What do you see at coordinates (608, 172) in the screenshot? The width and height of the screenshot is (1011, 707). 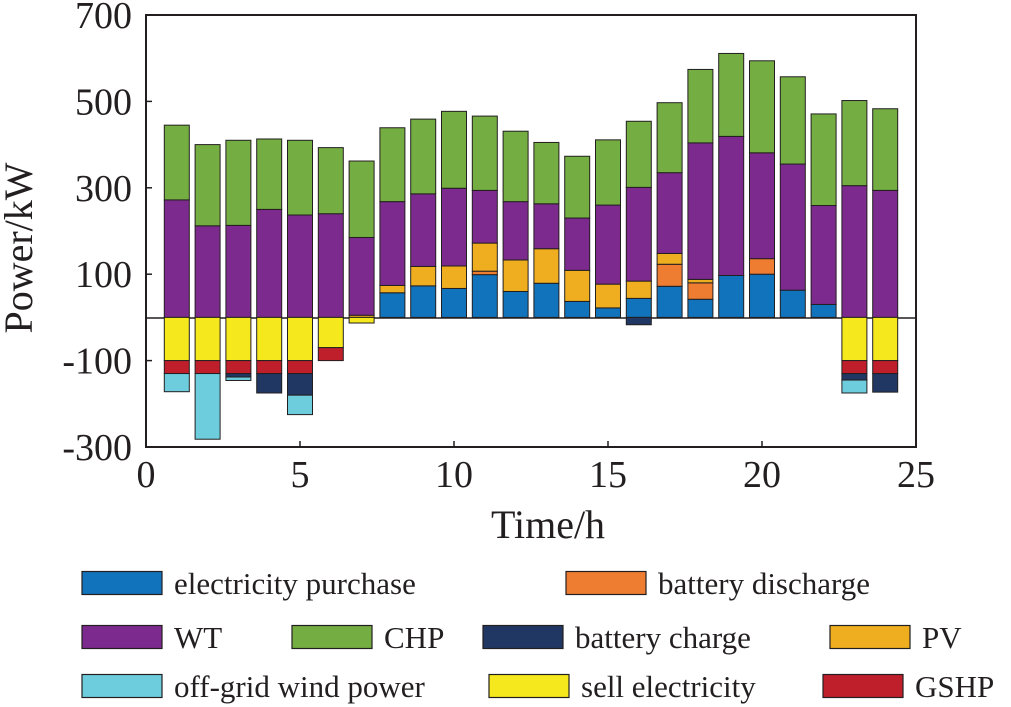 I see `bar-chp-h15` at bounding box center [608, 172].